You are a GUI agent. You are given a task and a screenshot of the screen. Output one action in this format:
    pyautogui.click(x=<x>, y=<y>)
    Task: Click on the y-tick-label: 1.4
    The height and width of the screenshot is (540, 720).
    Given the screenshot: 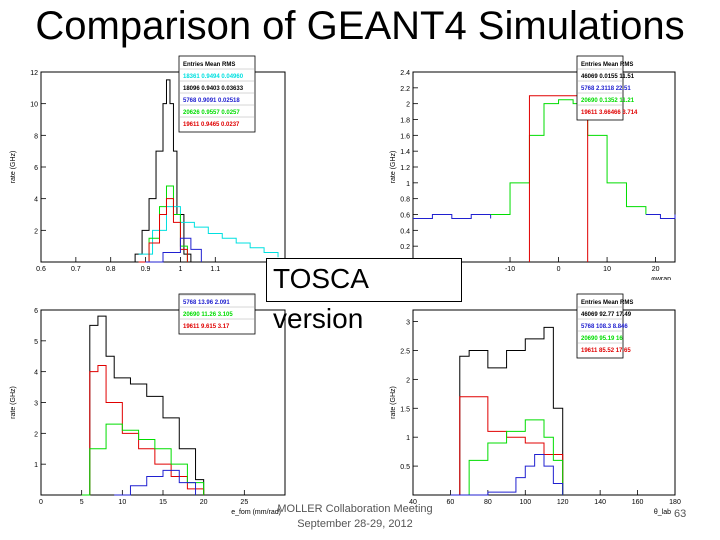 What is the action you would take?
    pyautogui.click(x=405, y=152)
    